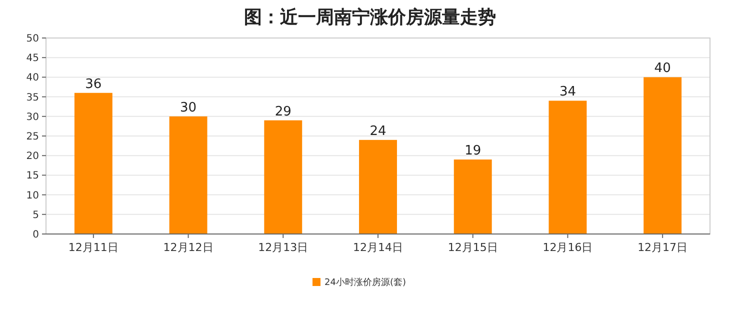 The width and height of the screenshot is (740, 312). What do you see at coordinates (473, 151) in the screenshot?
I see `data-label: 19` at bounding box center [473, 151].